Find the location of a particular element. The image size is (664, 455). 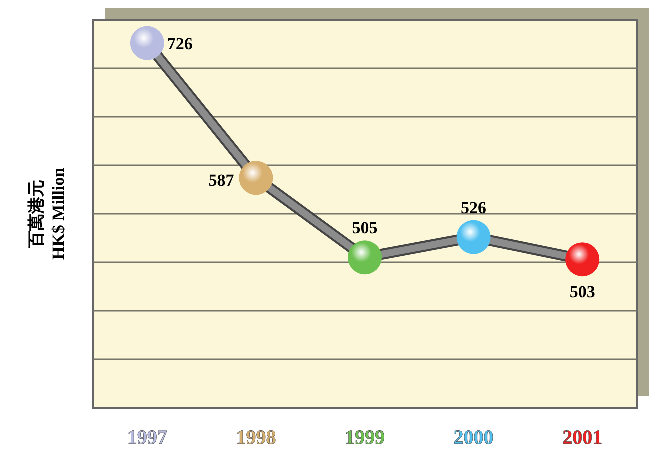

x-tick-label: 2001 is located at coordinates (582, 438).